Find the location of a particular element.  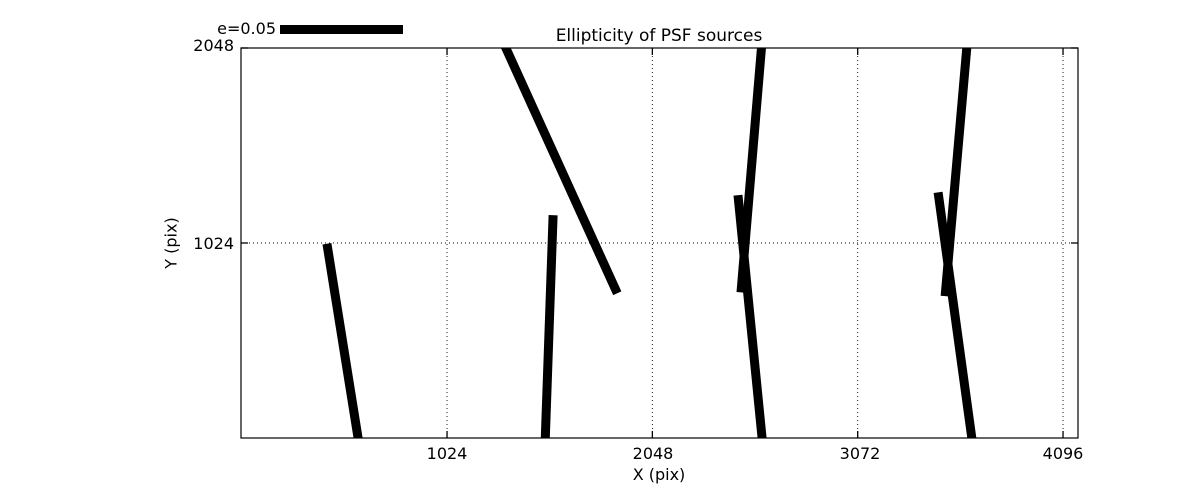

x-tick-label: 1024 is located at coordinates (447, 453).